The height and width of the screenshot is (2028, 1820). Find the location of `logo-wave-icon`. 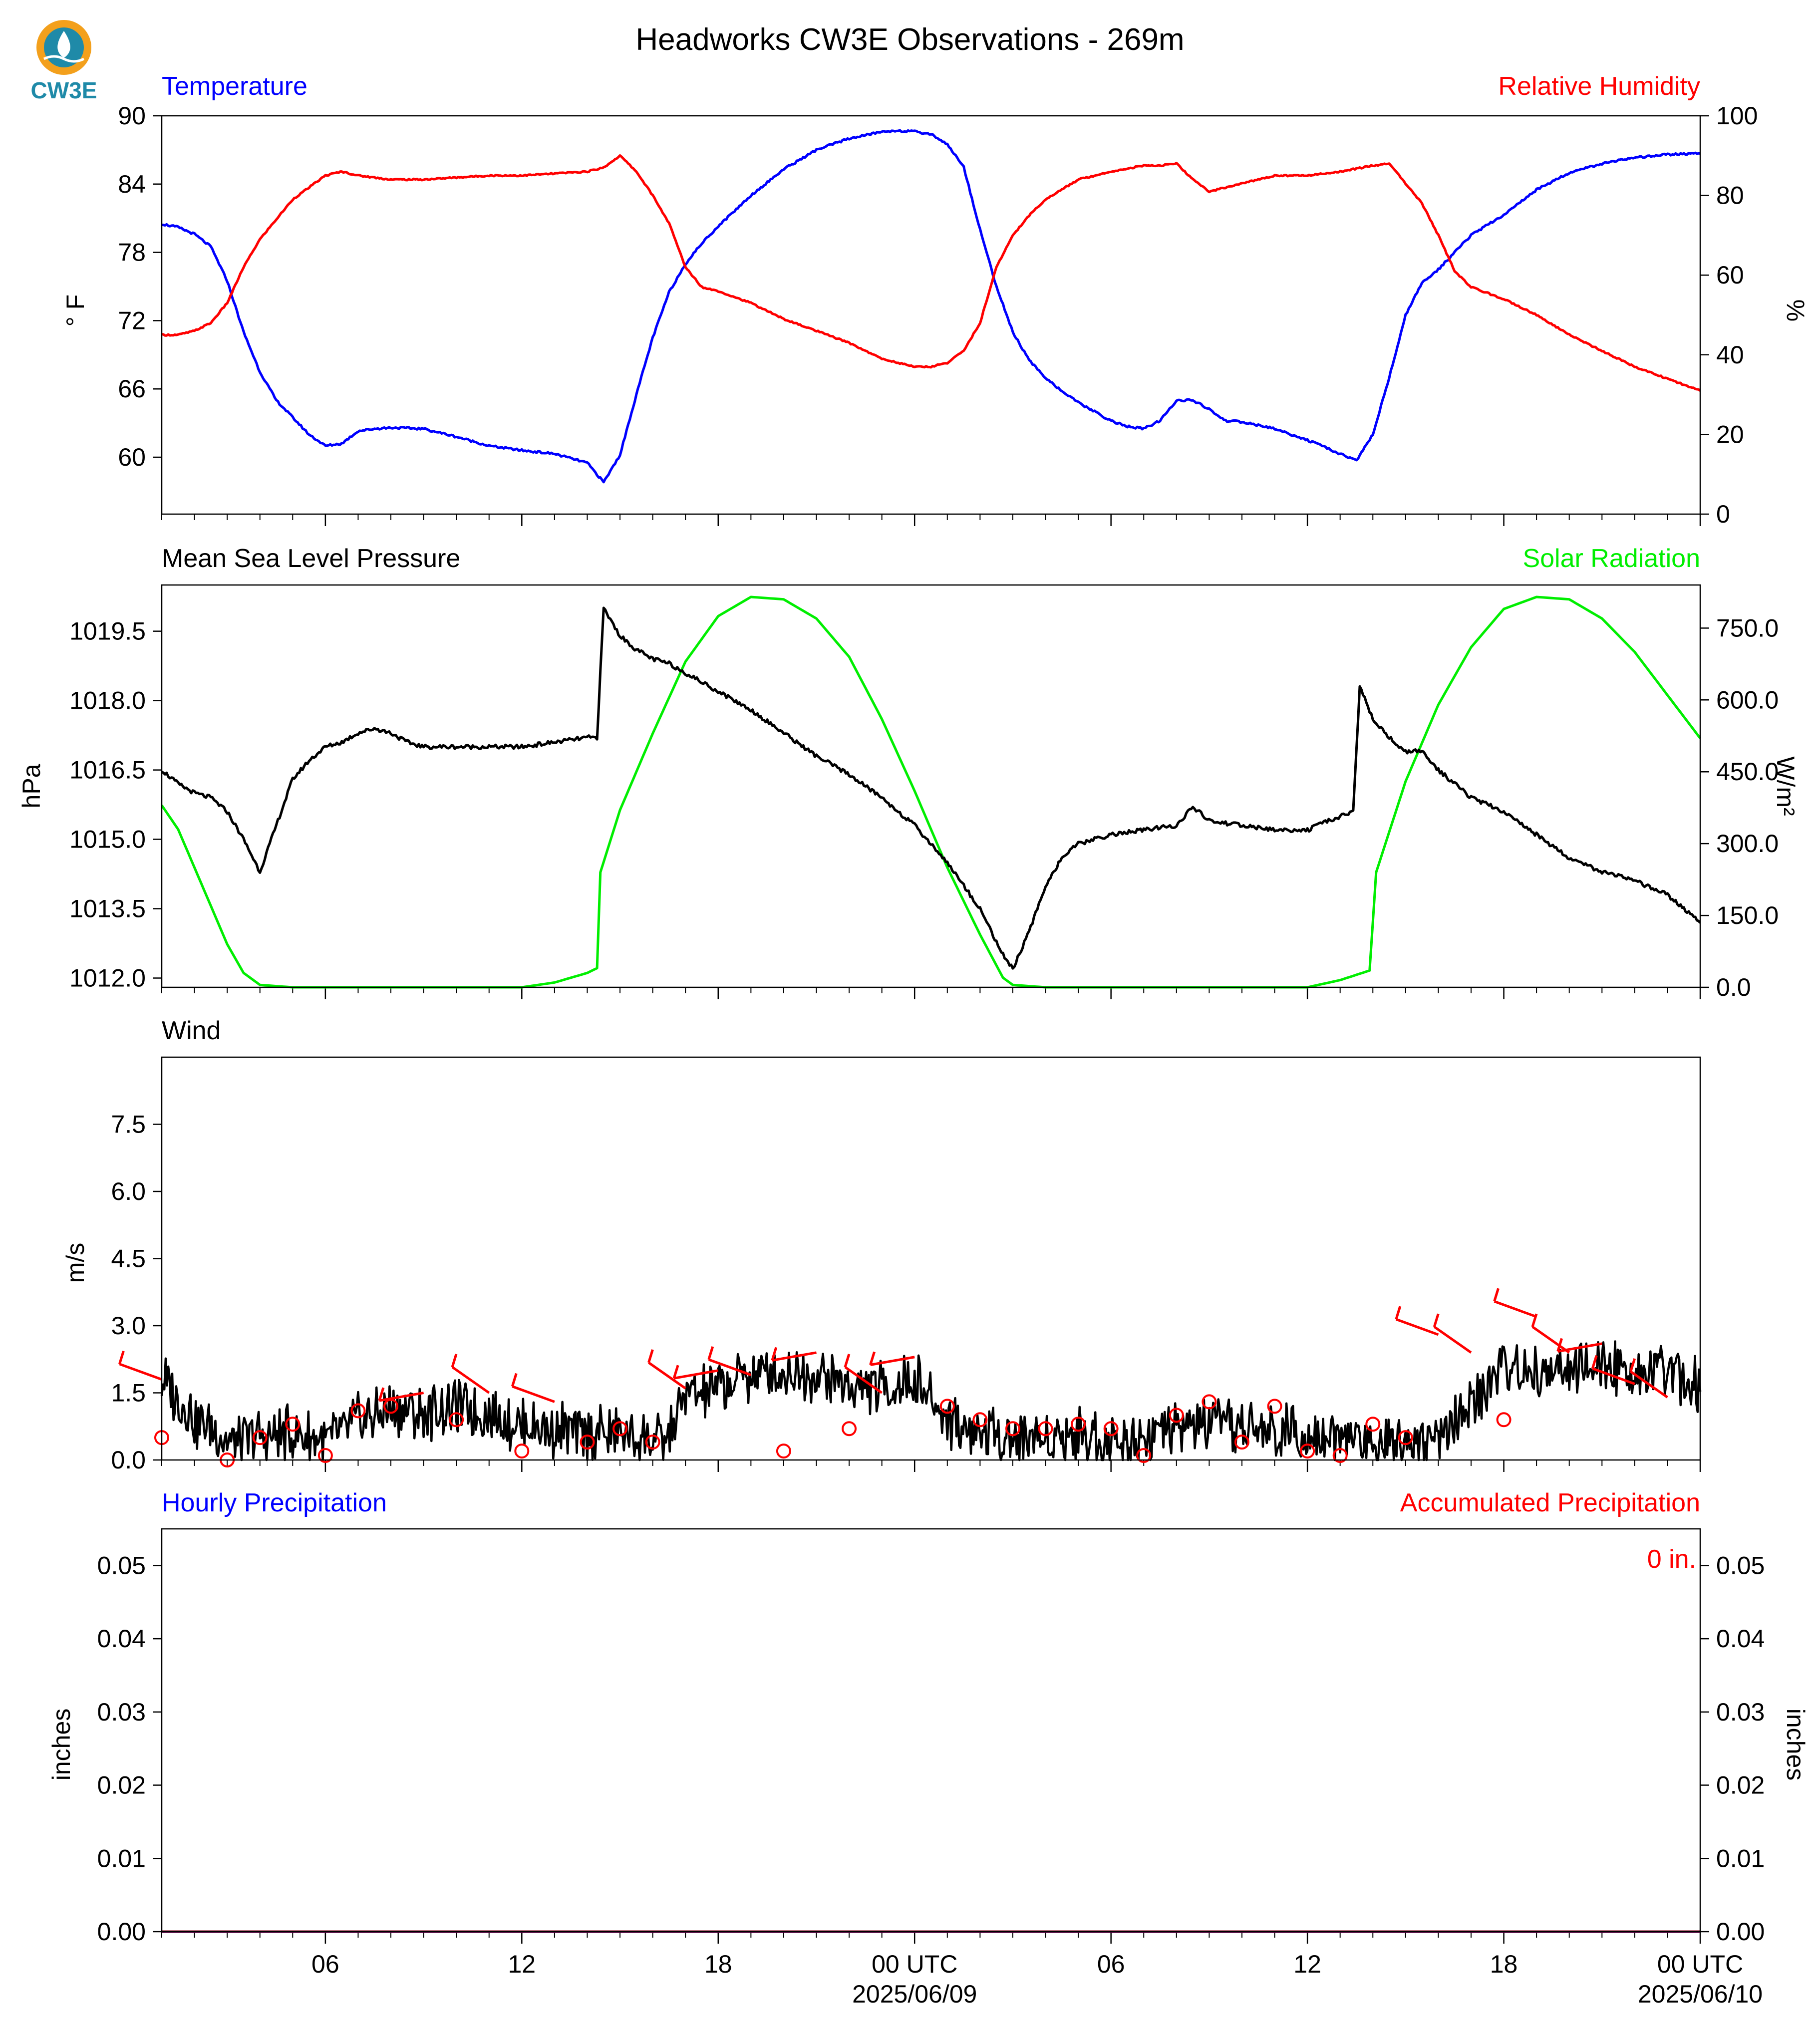

logo-wave-icon is located at coordinates (64, 59).